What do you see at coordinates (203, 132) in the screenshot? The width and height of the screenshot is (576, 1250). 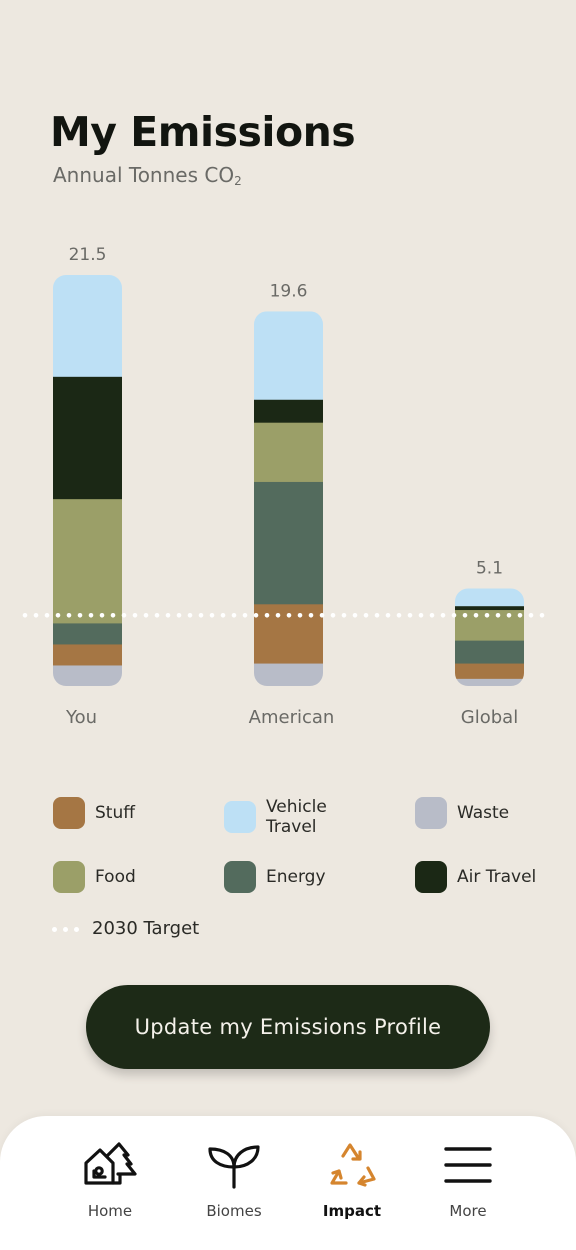 I see `page-title: My Emissions` at bounding box center [203, 132].